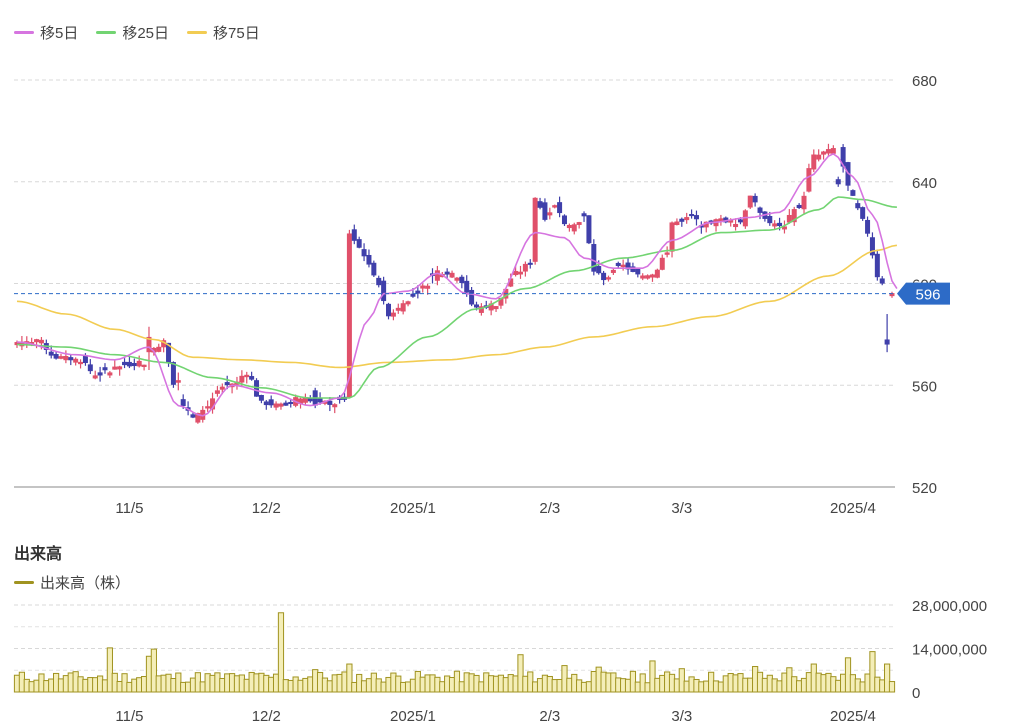  What do you see at coordinates (132, 32) in the screenshot?
I see `legend-item-ma25: 移25日` at bounding box center [132, 32].